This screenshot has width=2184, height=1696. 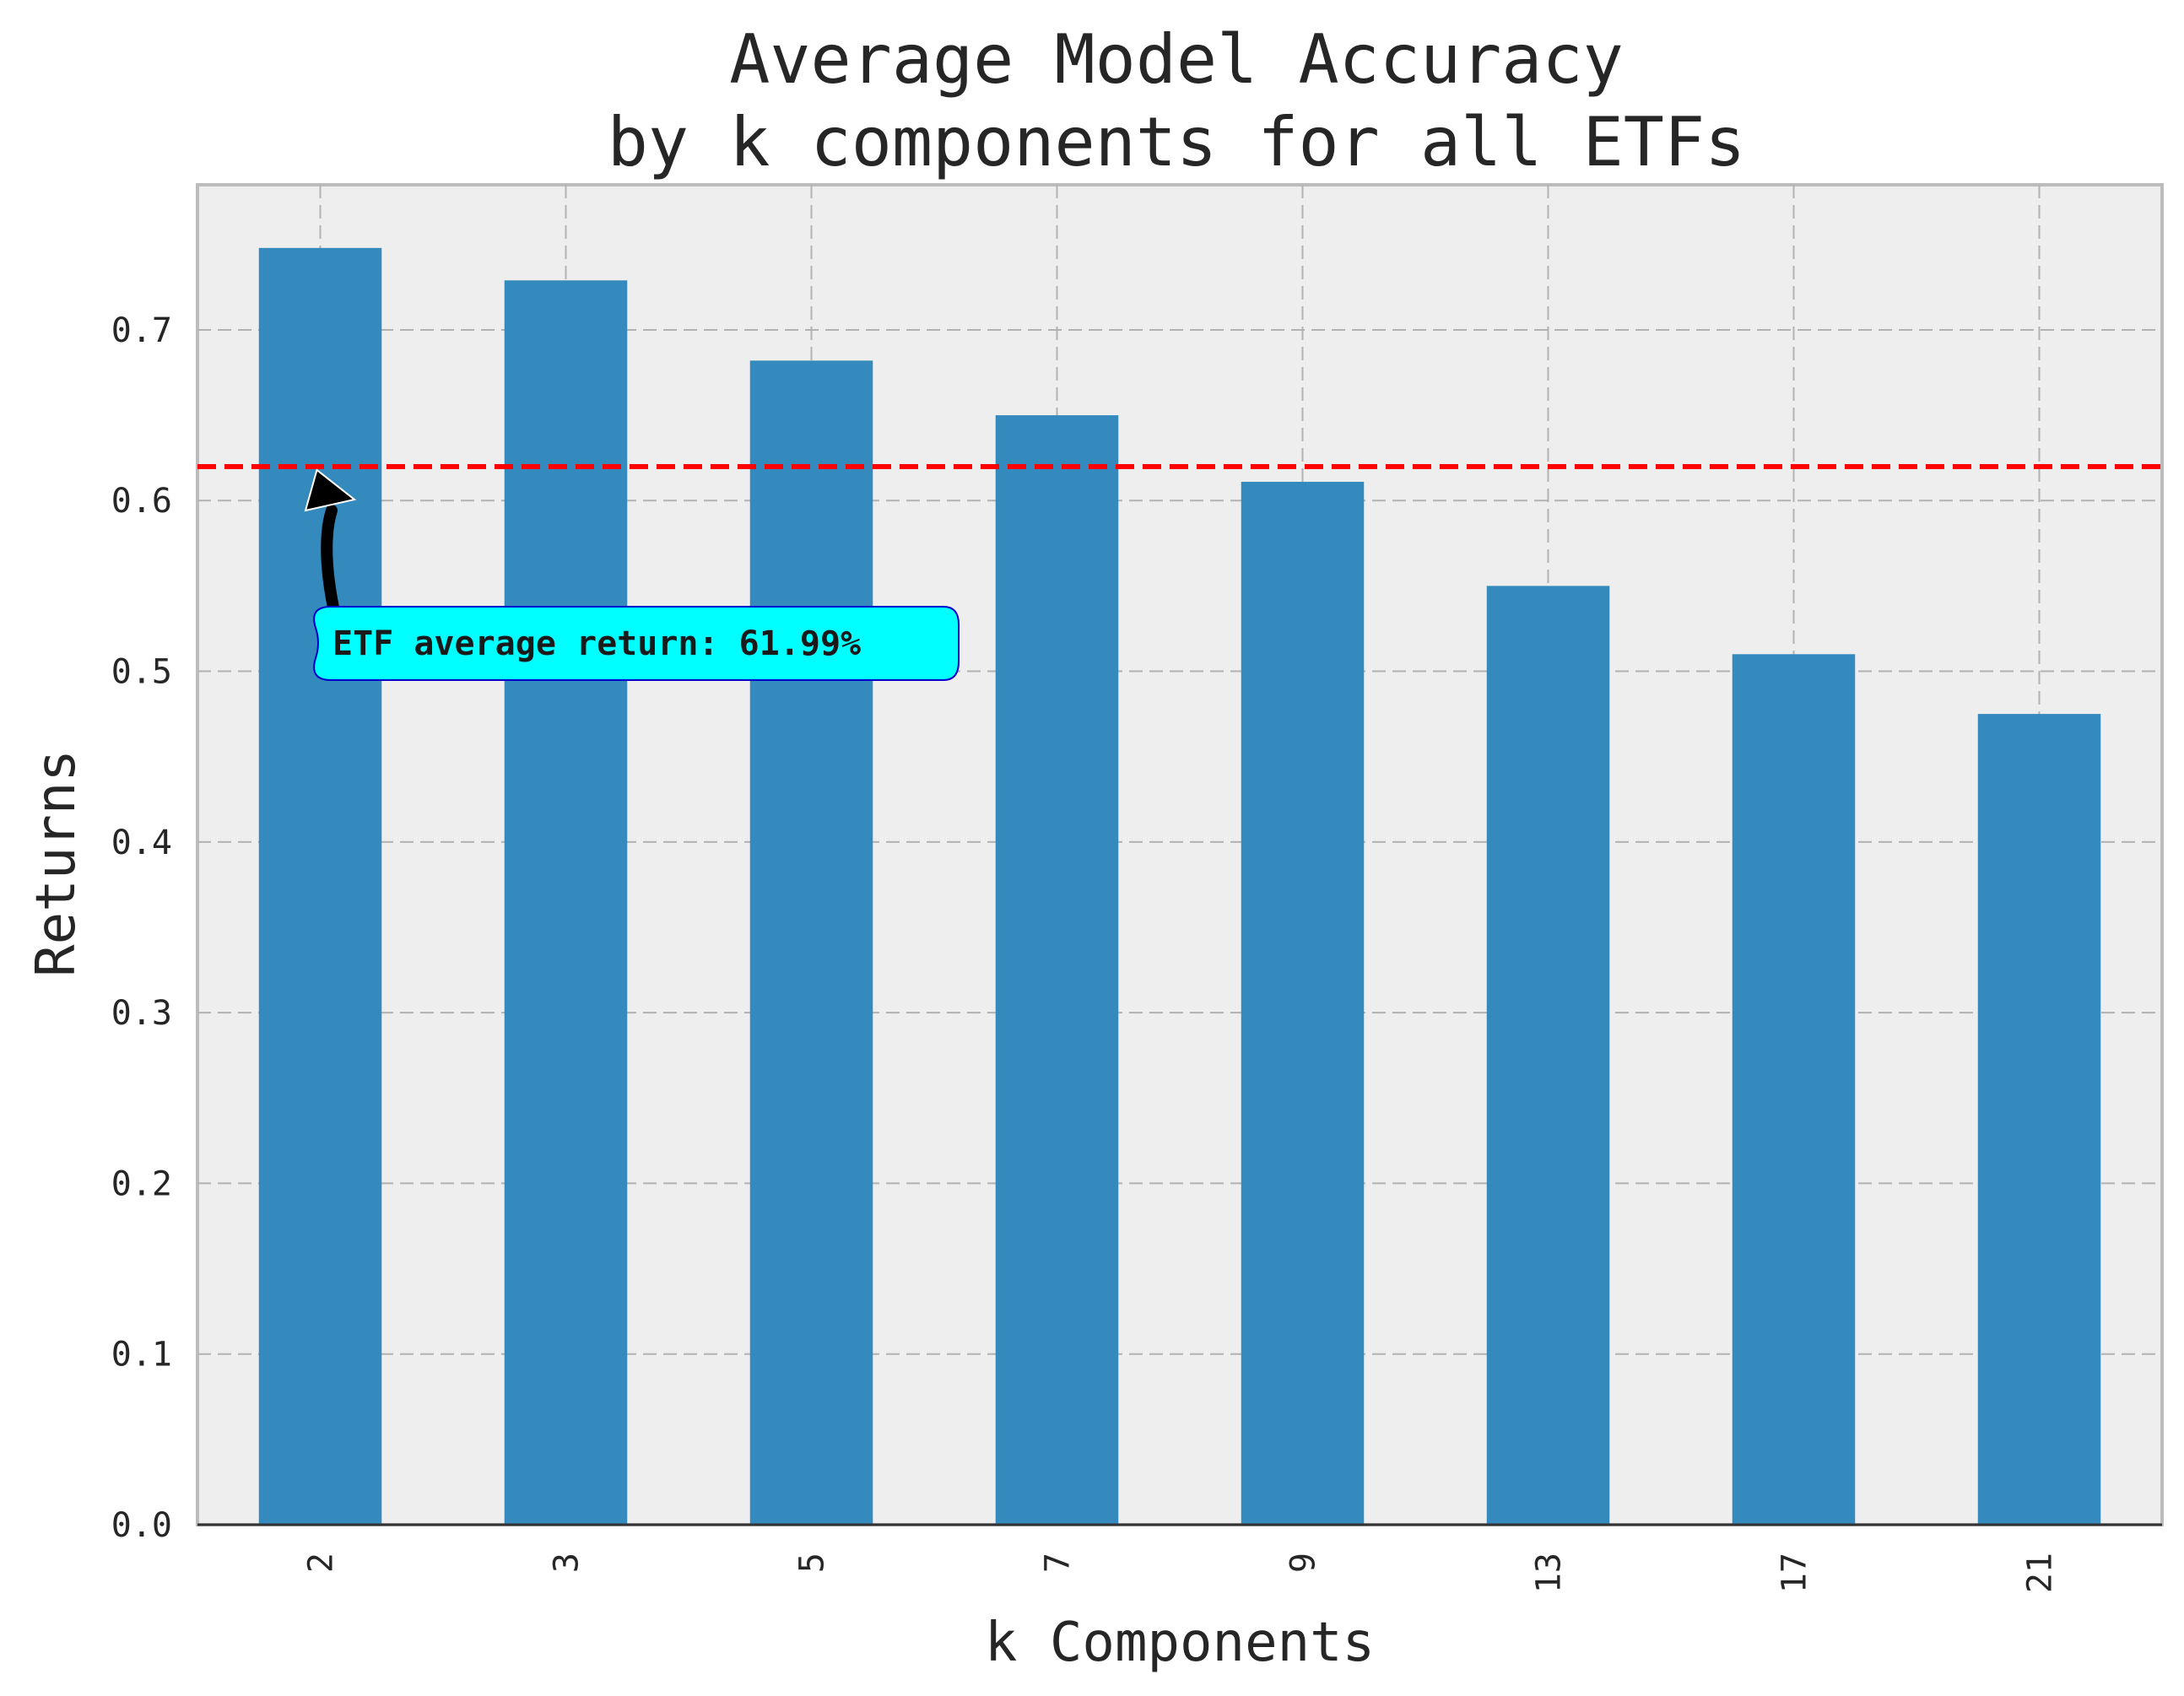 I want to click on x-tick-label: 3, so click(x=567, y=1563).